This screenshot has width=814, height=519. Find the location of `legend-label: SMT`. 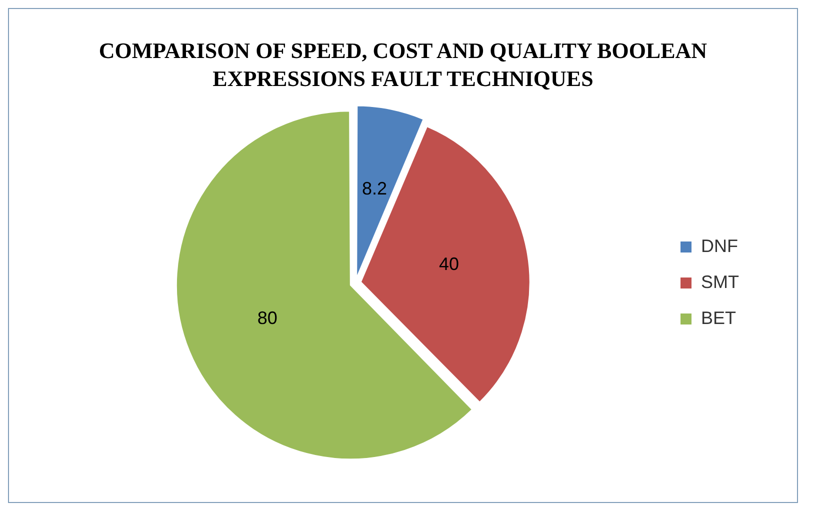

legend-label: SMT is located at coordinates (720, 282).